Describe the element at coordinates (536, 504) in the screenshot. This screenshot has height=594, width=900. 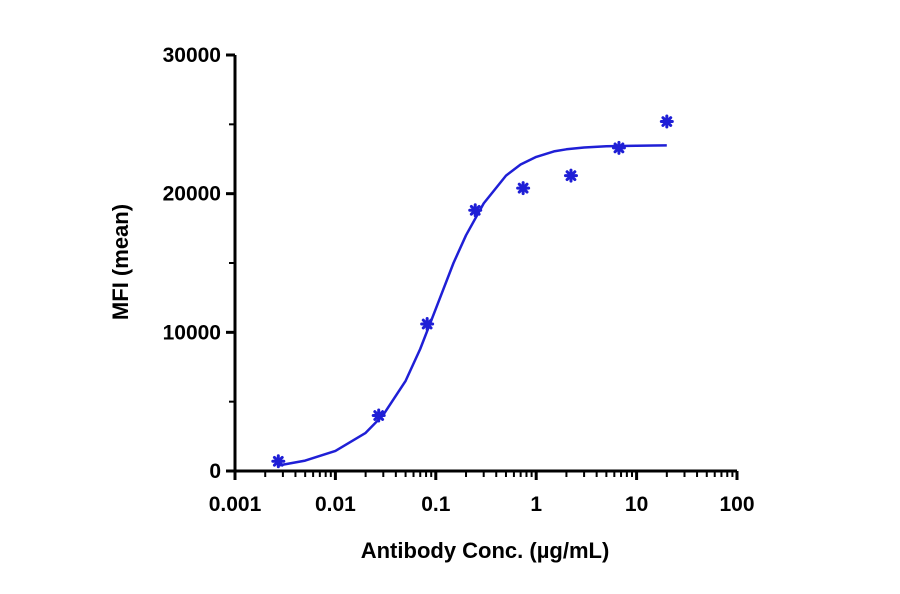
I see `x-tick-label: 1` at that location.